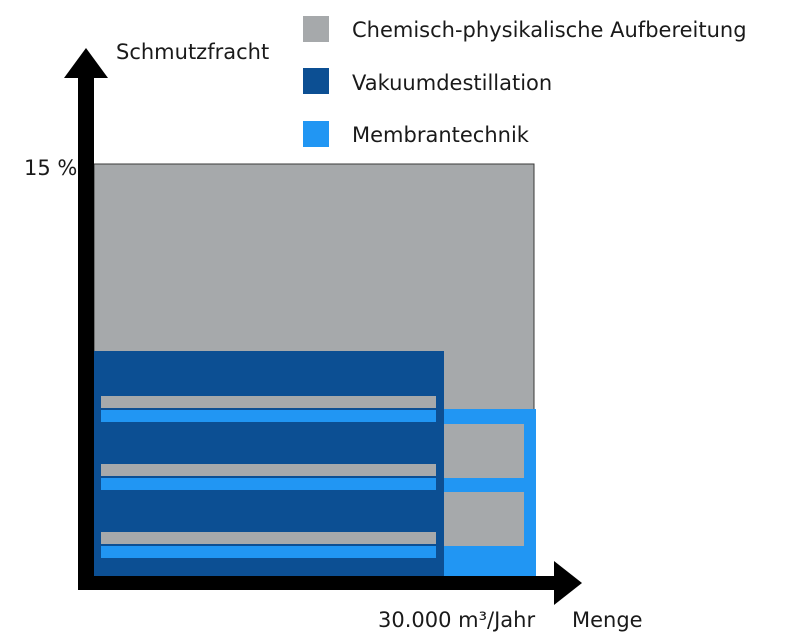  Describe the element at coordinates (457, 620) in the screenshot. I see `x-axis-tick-max: 30.000 m³/Jahr` at that location.